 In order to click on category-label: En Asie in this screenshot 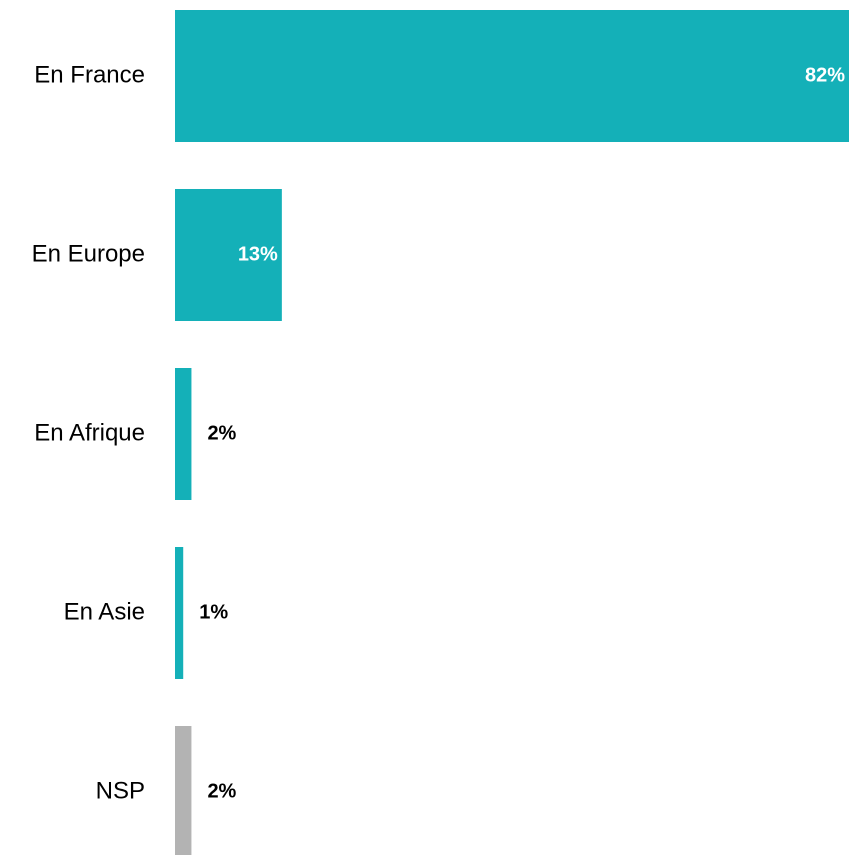, I will do `click(104, 611)`.